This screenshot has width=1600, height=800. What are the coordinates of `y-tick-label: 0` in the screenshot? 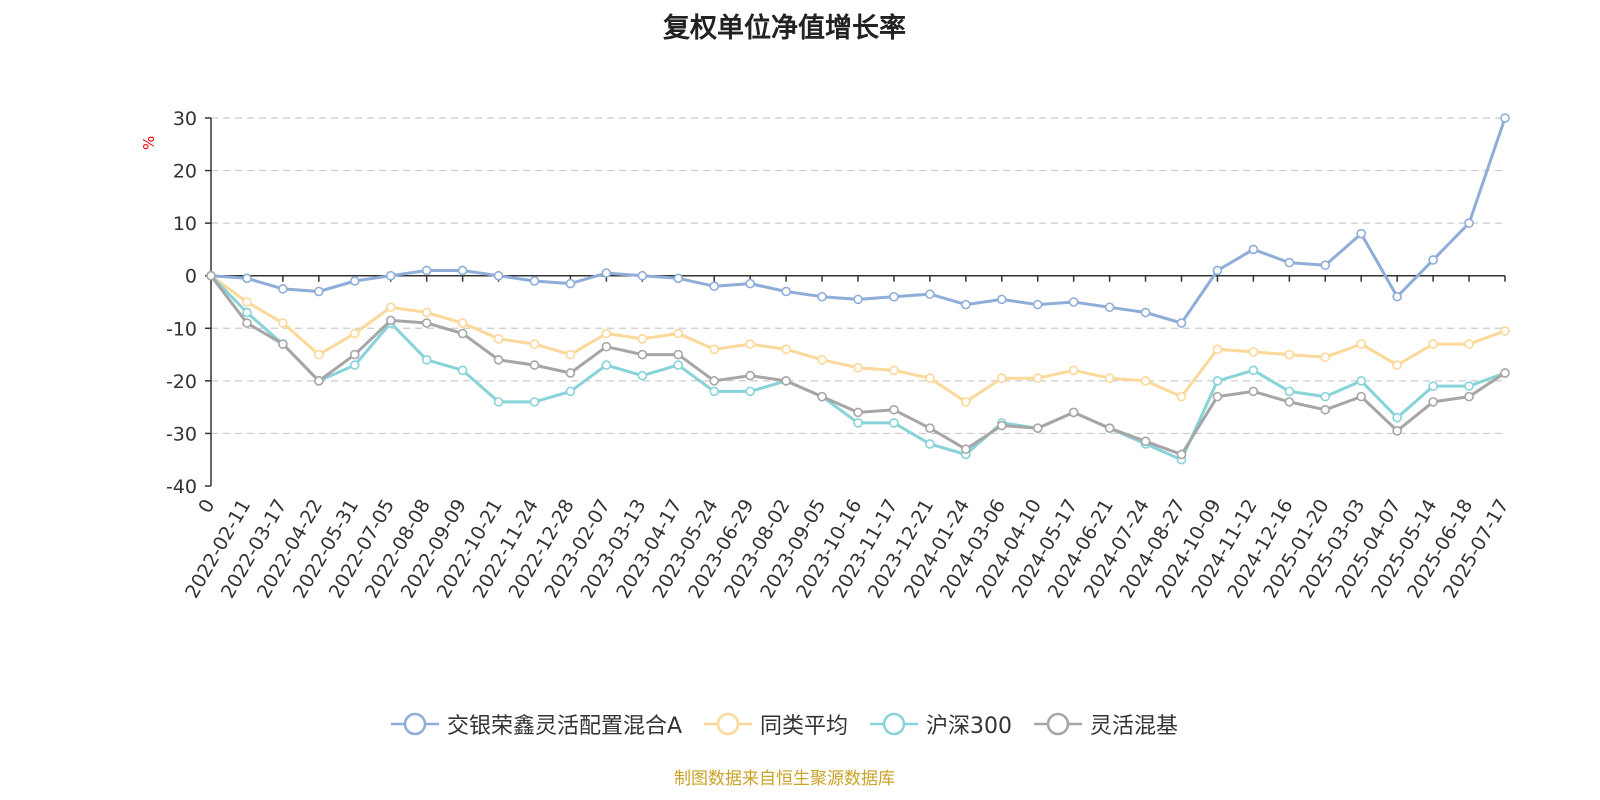 It's located at (191, 277).